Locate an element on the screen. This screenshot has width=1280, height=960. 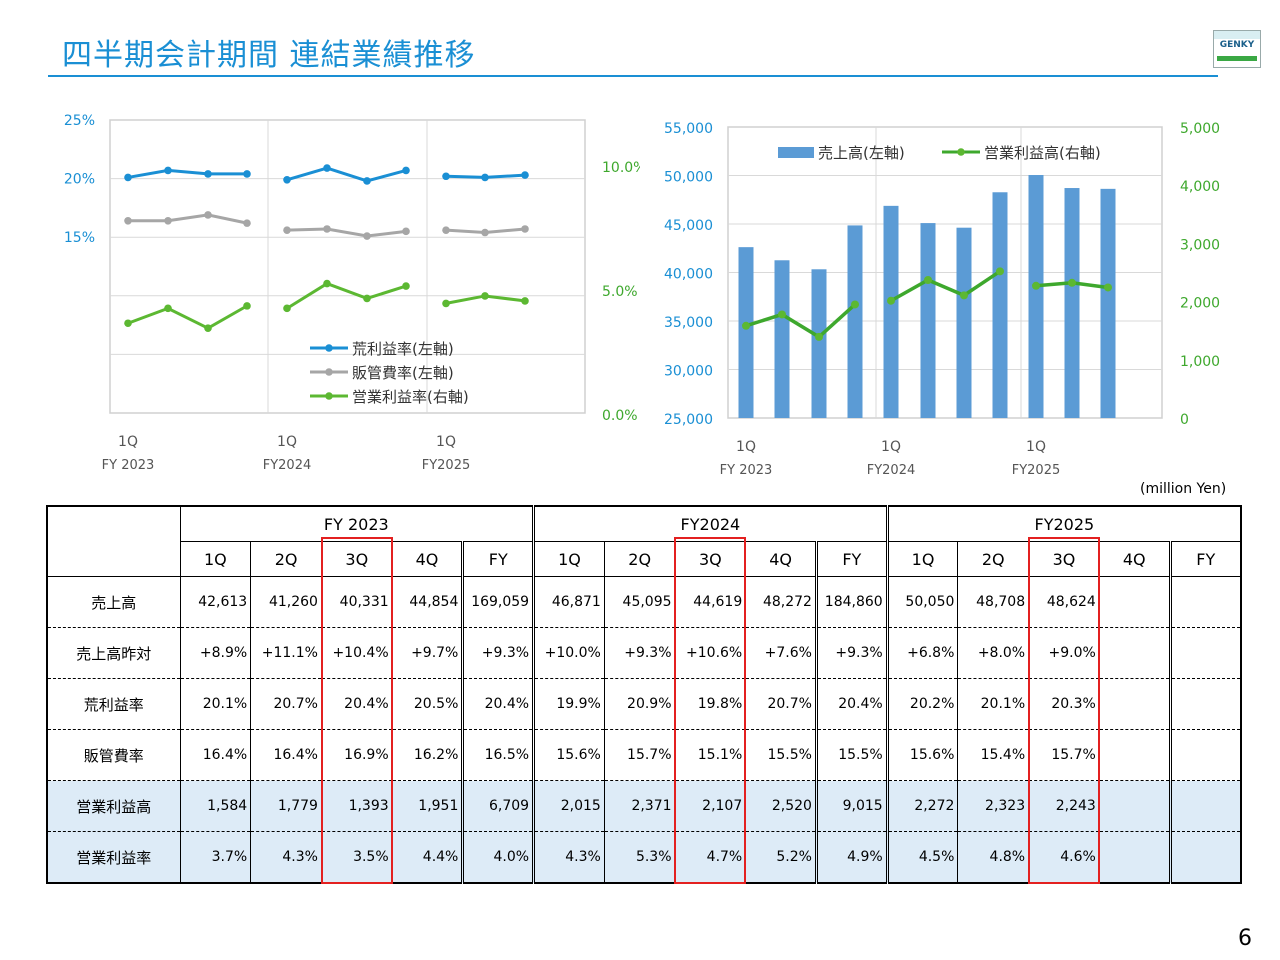
table-cell: 44,854 is located at coordinates (427, 602).